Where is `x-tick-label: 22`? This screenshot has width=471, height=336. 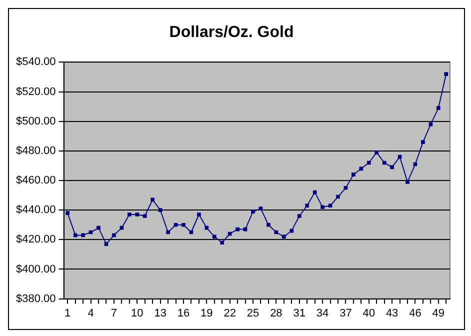
x-tick-label: 22 is located at coordinates (230, 313).